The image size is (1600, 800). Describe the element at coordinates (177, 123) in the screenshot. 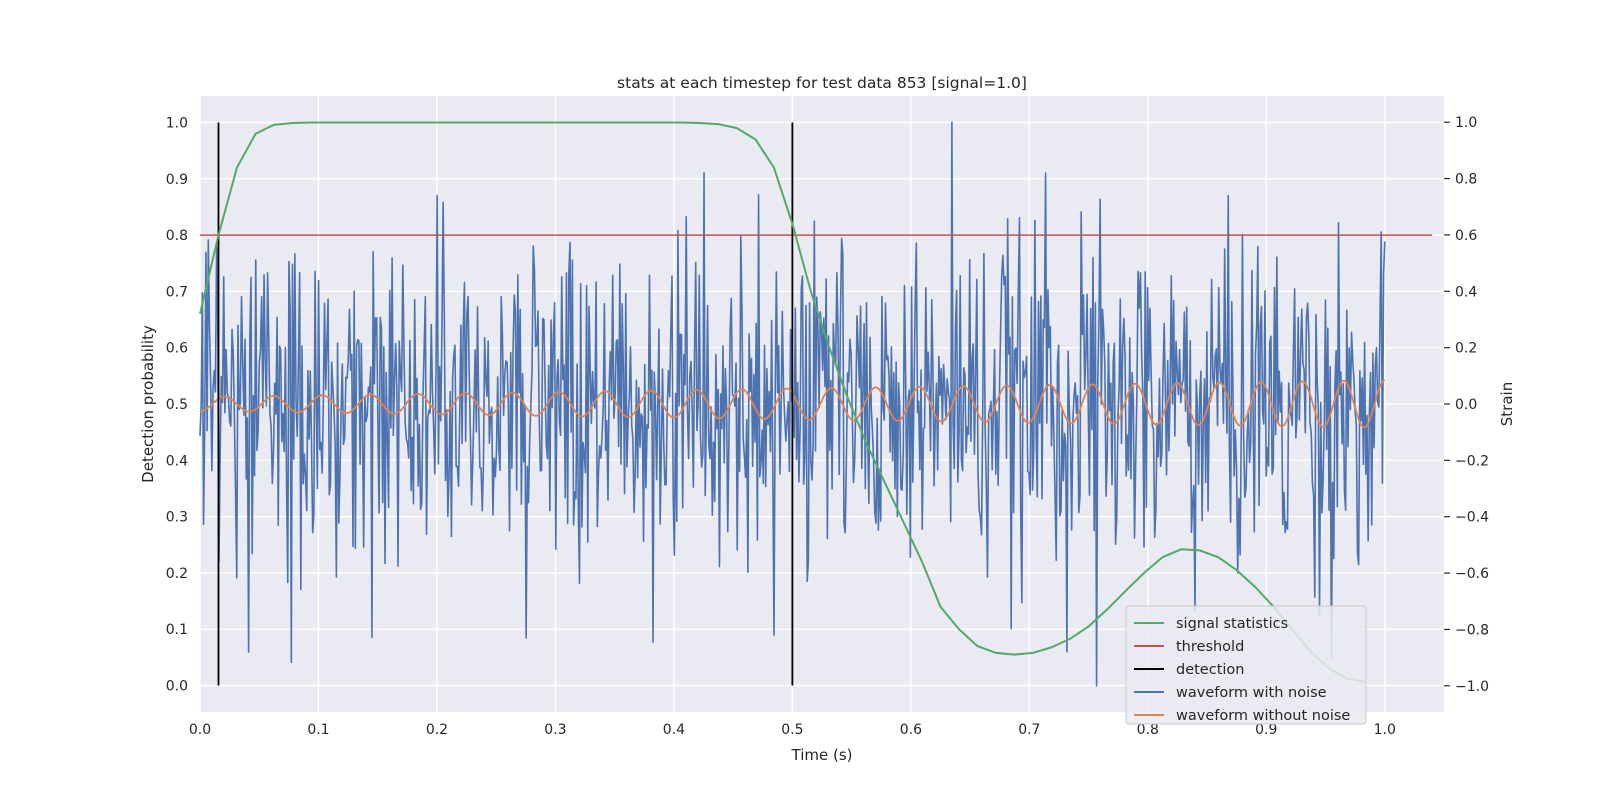

I see `y-left-tick-label: 1.0` at that location.